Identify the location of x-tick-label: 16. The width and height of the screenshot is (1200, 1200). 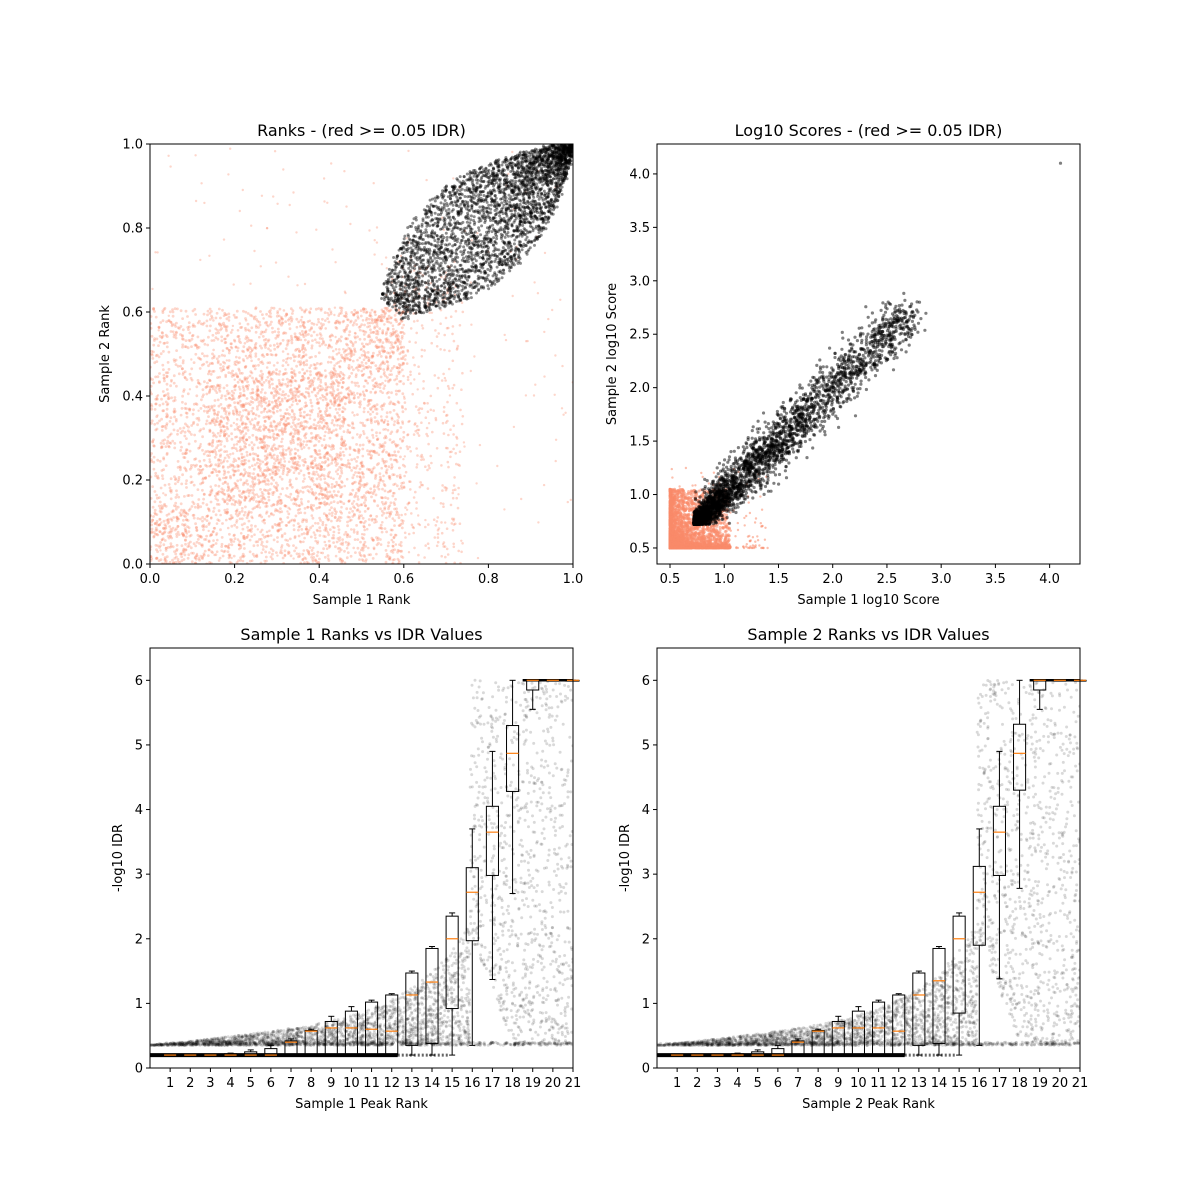
(979, 1083).